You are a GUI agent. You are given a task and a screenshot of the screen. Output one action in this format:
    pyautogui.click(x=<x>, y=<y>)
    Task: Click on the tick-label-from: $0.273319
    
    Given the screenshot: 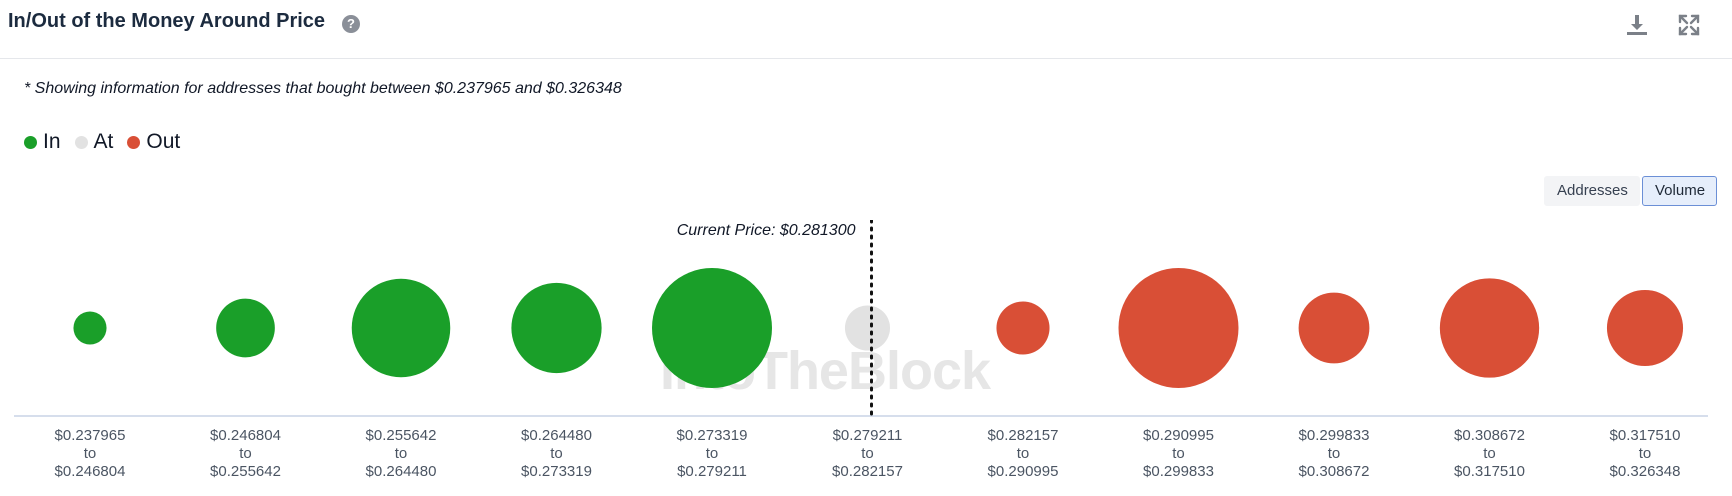 What is the action you would take?
    pyautogui.click(x=712, y=435)
    